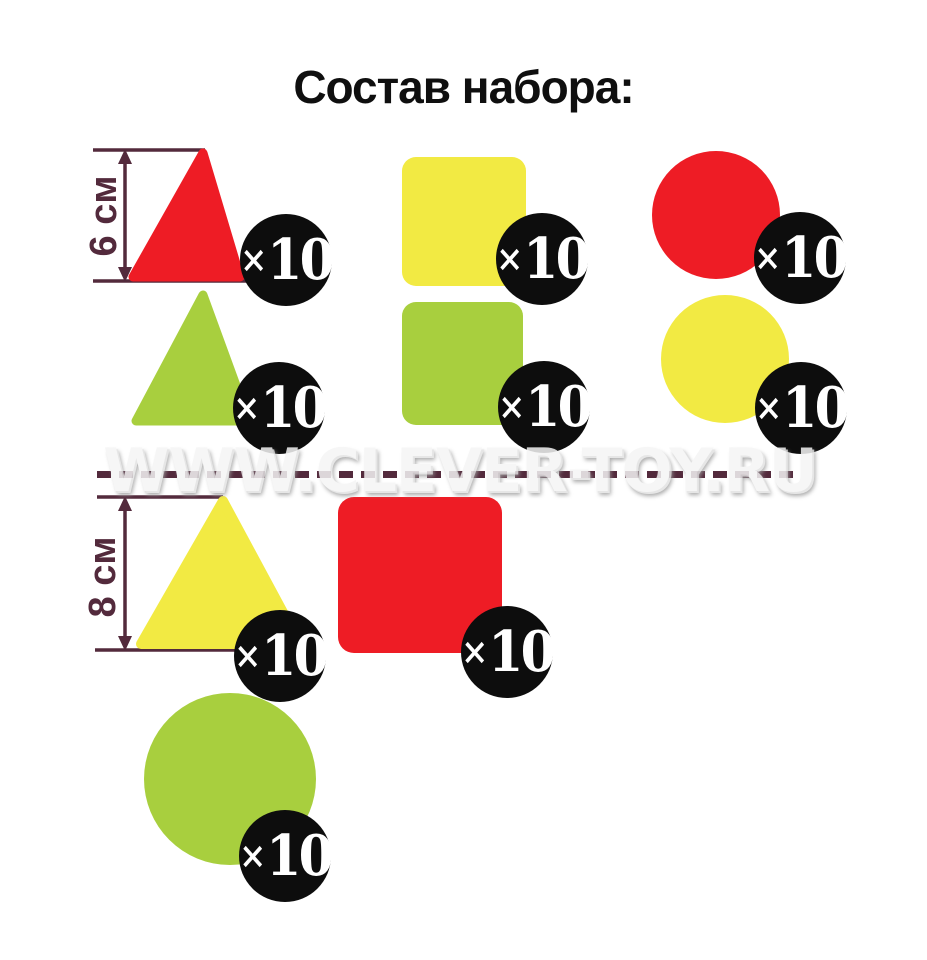  I want to click on watermark: WWW.CLEVER-TOY.RU, so click(460, 471).